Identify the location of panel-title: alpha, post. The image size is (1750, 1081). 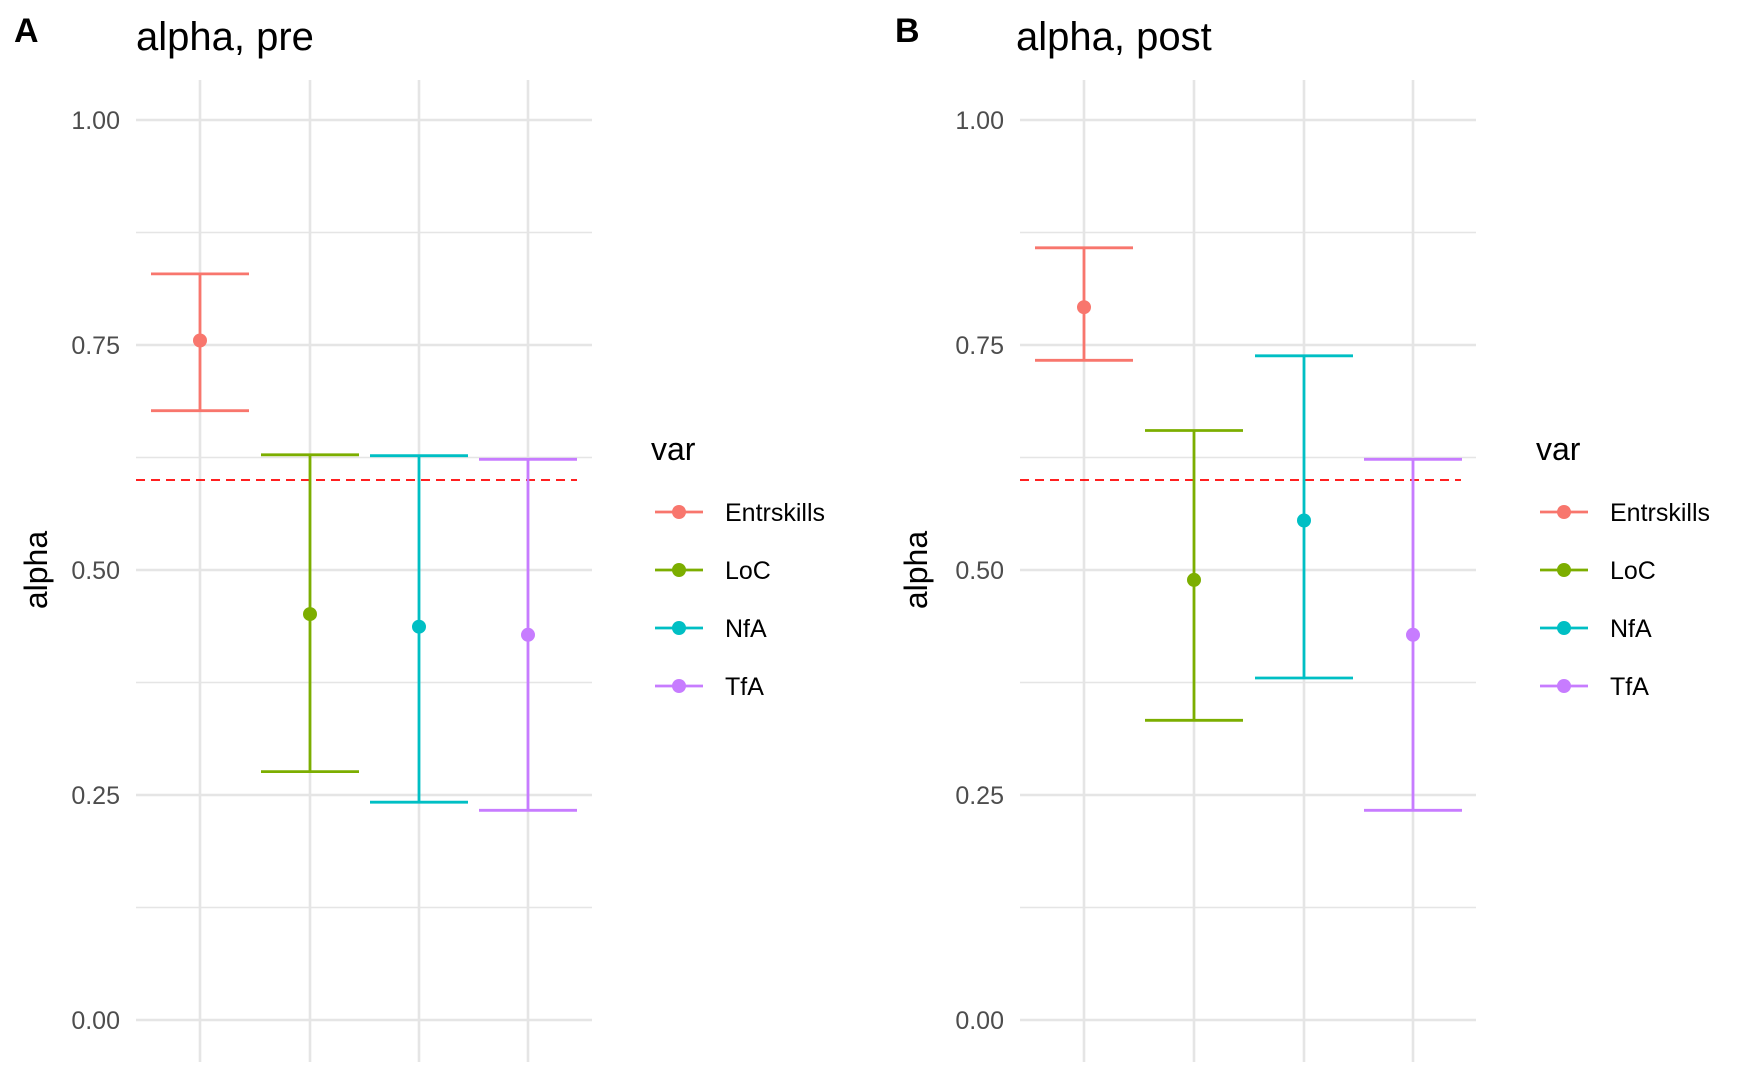
(1114, 37).